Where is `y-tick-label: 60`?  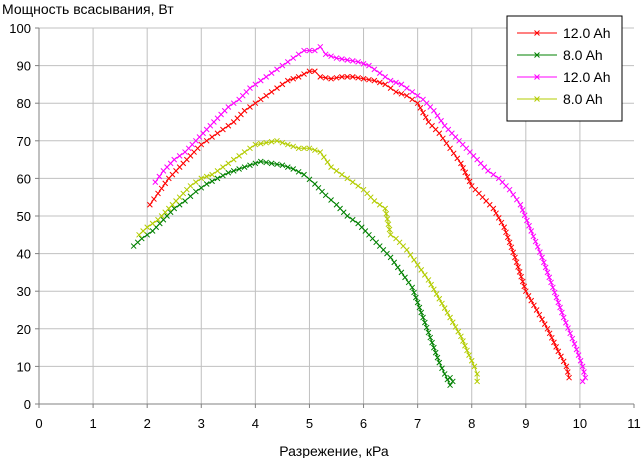
y-tick-label: 60 is located at coordinates (24, 178).